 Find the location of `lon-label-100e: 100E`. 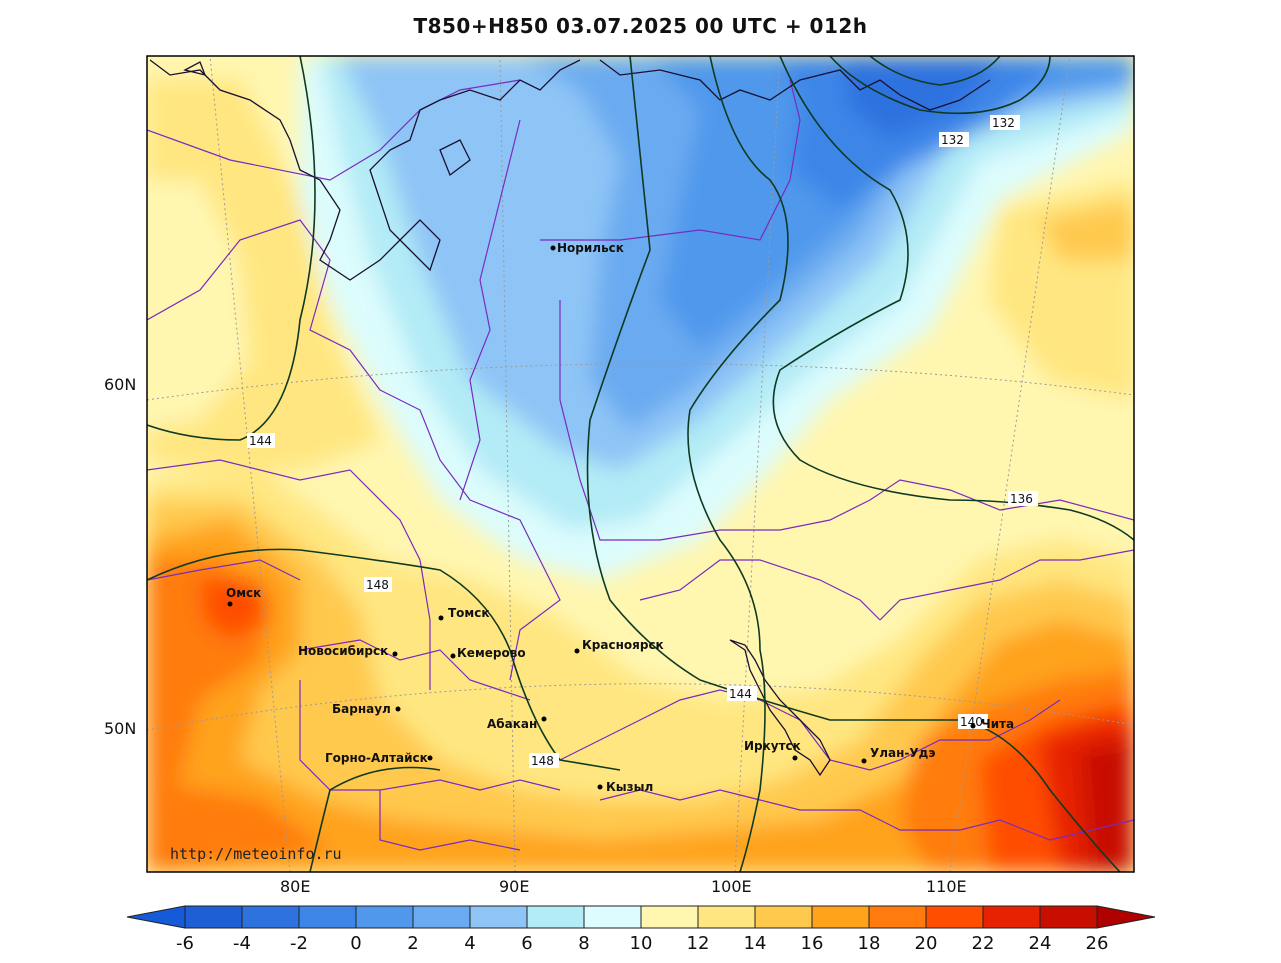

lon-label-100e: 100E is located at coordinates (731, 886).